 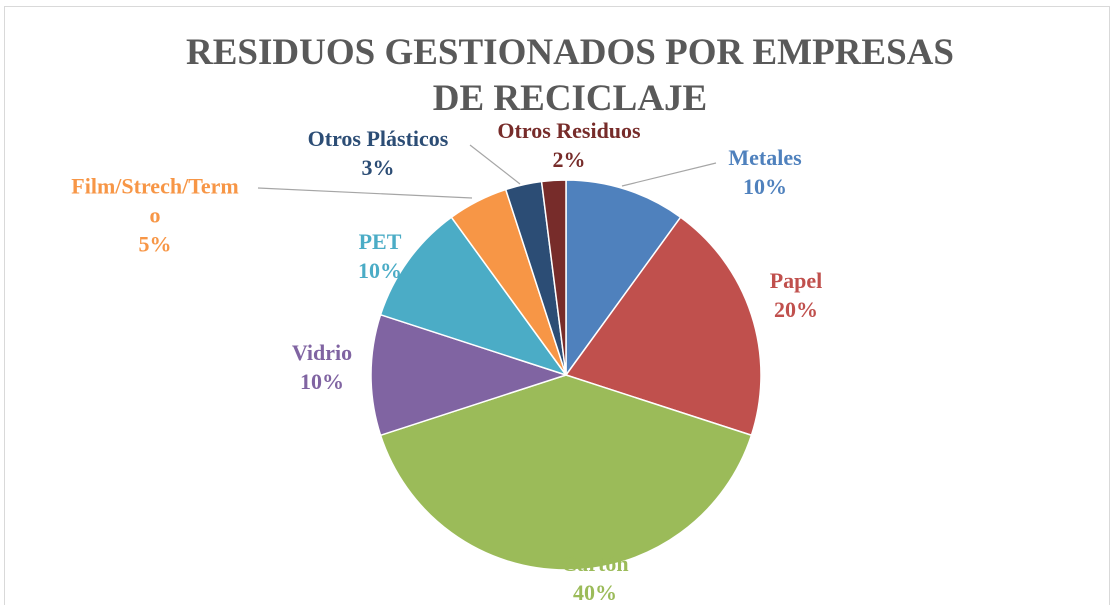 What do you see at coordinates (765, 157) in the screenshot?
I see `category-label: Metales` at bounding box center [765, 157].